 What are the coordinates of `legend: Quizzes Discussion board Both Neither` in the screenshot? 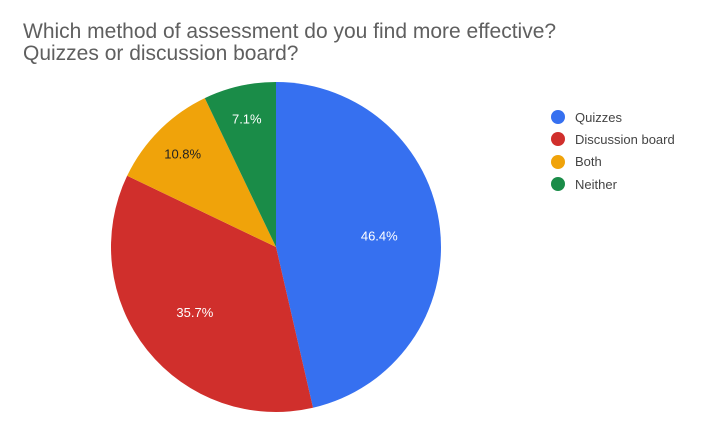 It's located at (613, 150).